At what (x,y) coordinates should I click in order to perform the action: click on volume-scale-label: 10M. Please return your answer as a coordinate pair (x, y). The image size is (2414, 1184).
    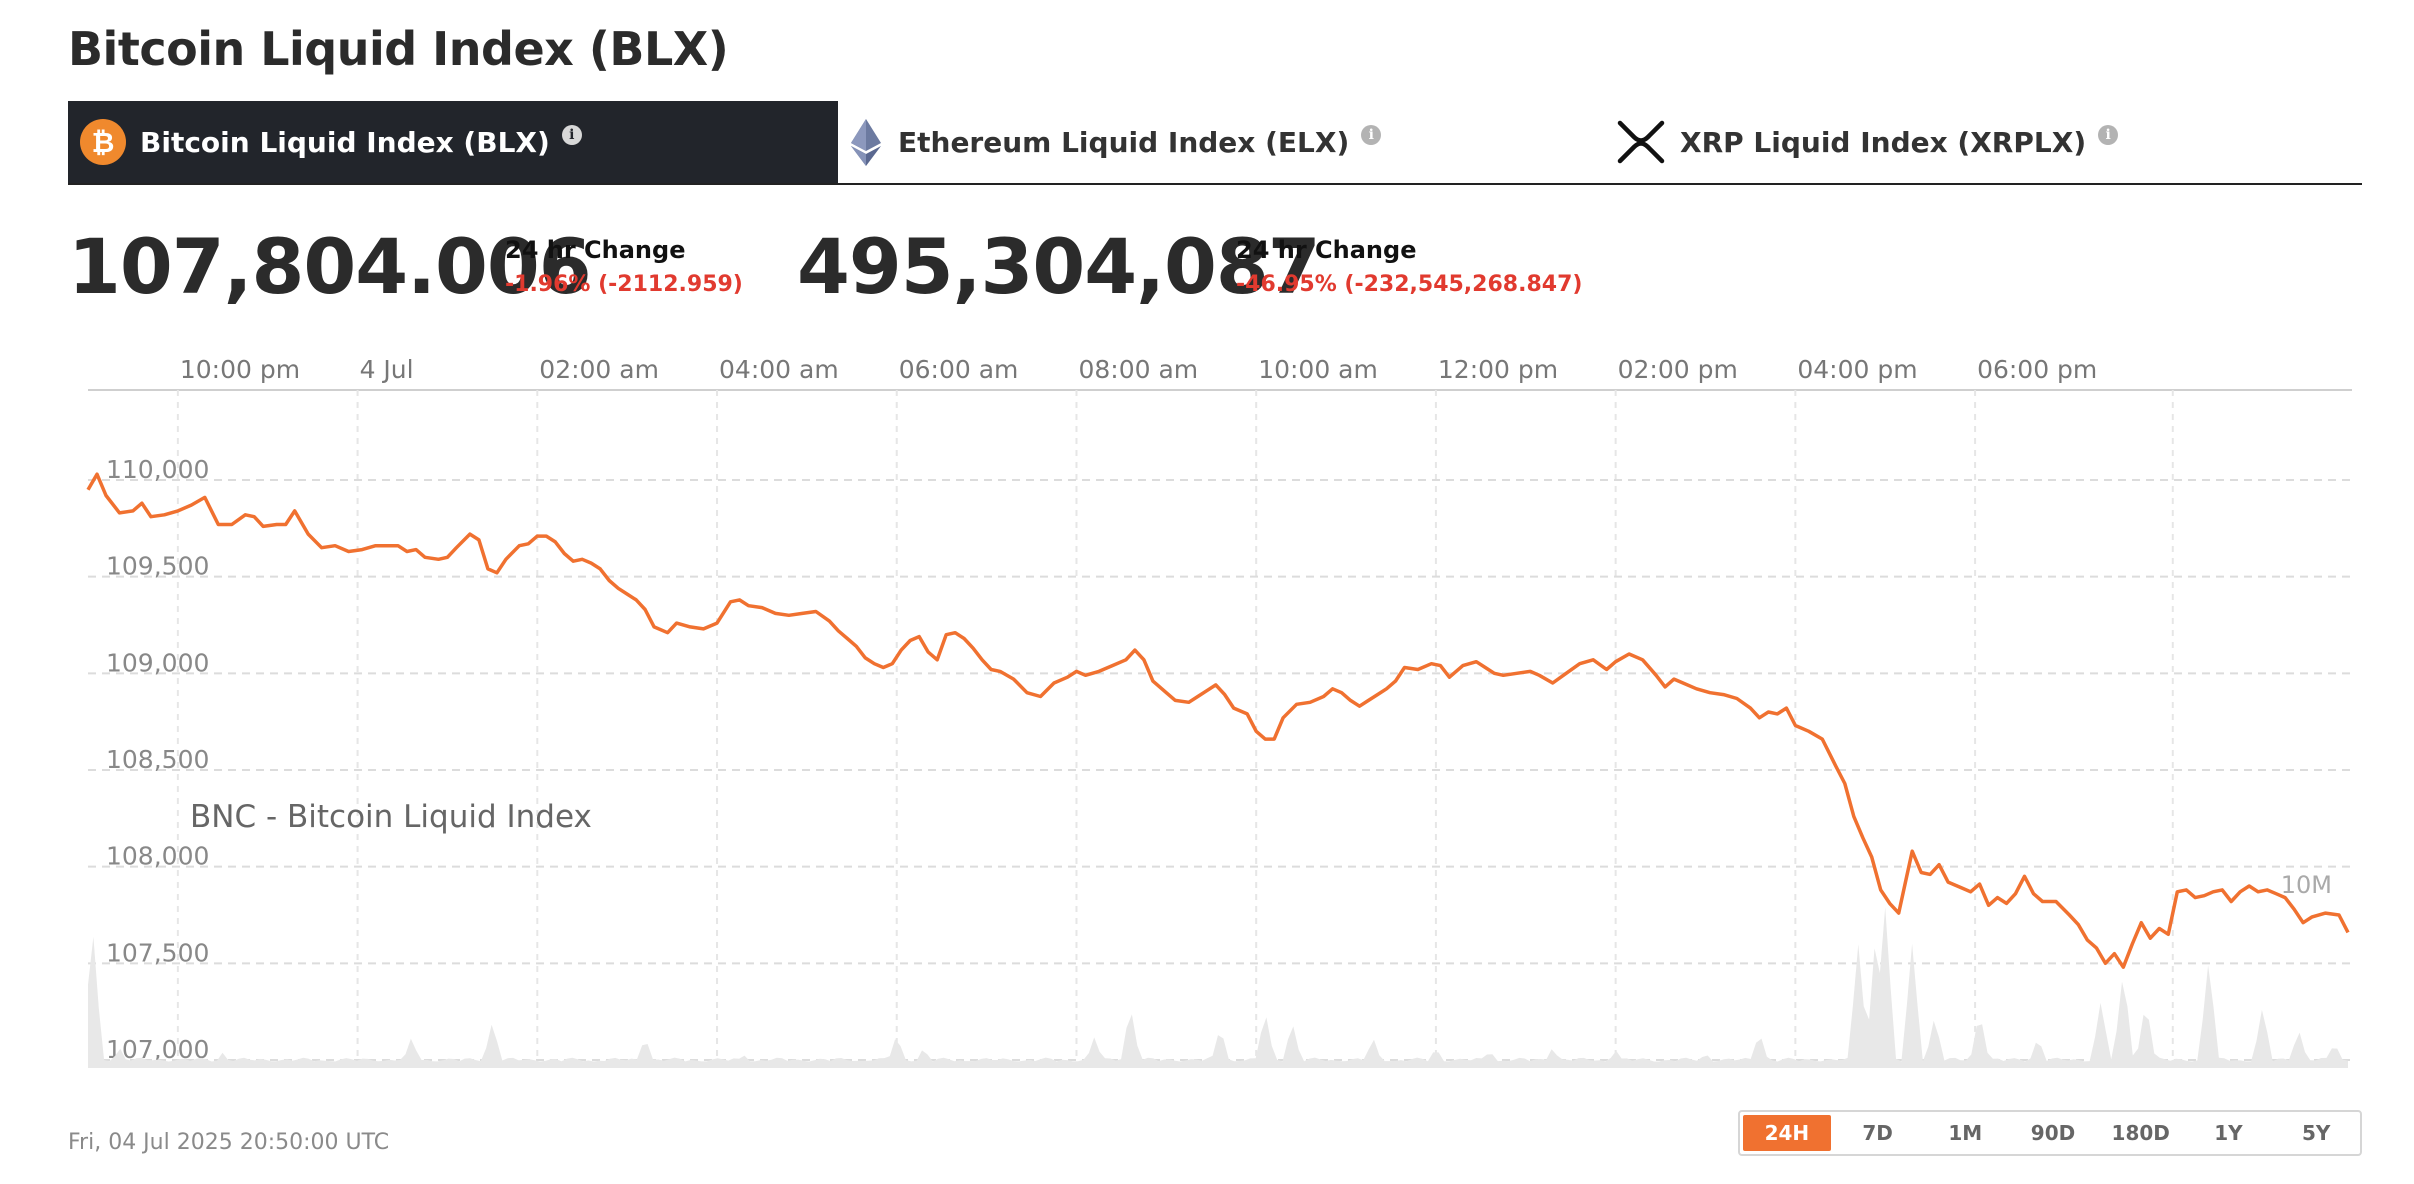
    Looking at the image, I should click on (2306, 885).